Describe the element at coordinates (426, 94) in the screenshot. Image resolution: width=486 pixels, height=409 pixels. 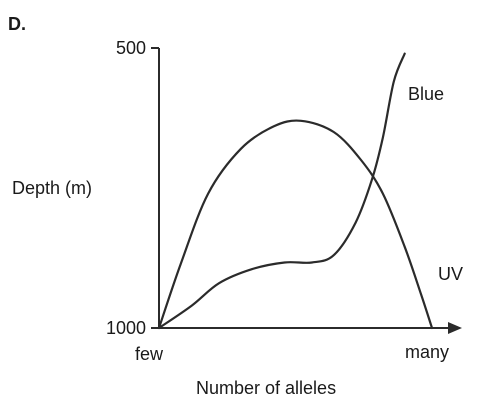
I see `series-label-blue: Blue` at that location.